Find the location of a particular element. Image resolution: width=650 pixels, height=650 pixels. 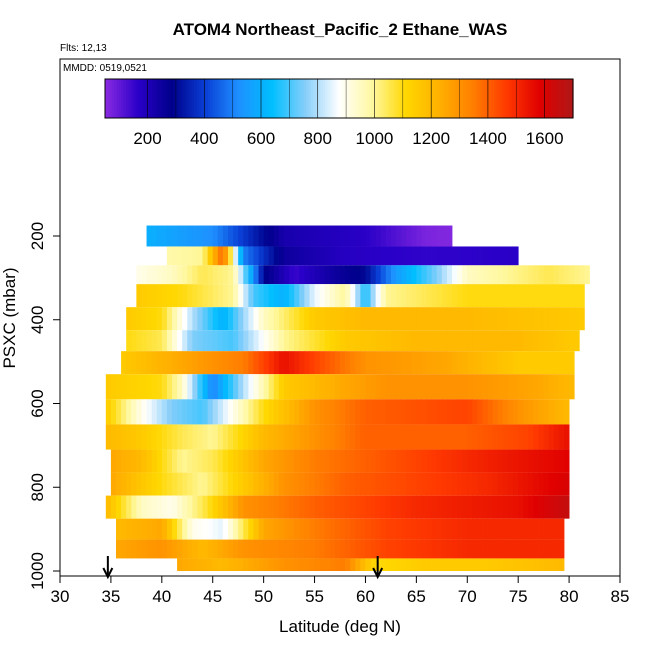

colorbar: 200 400 600 800 1000 1200 1400 1600 is located at coordinates (339, 113).